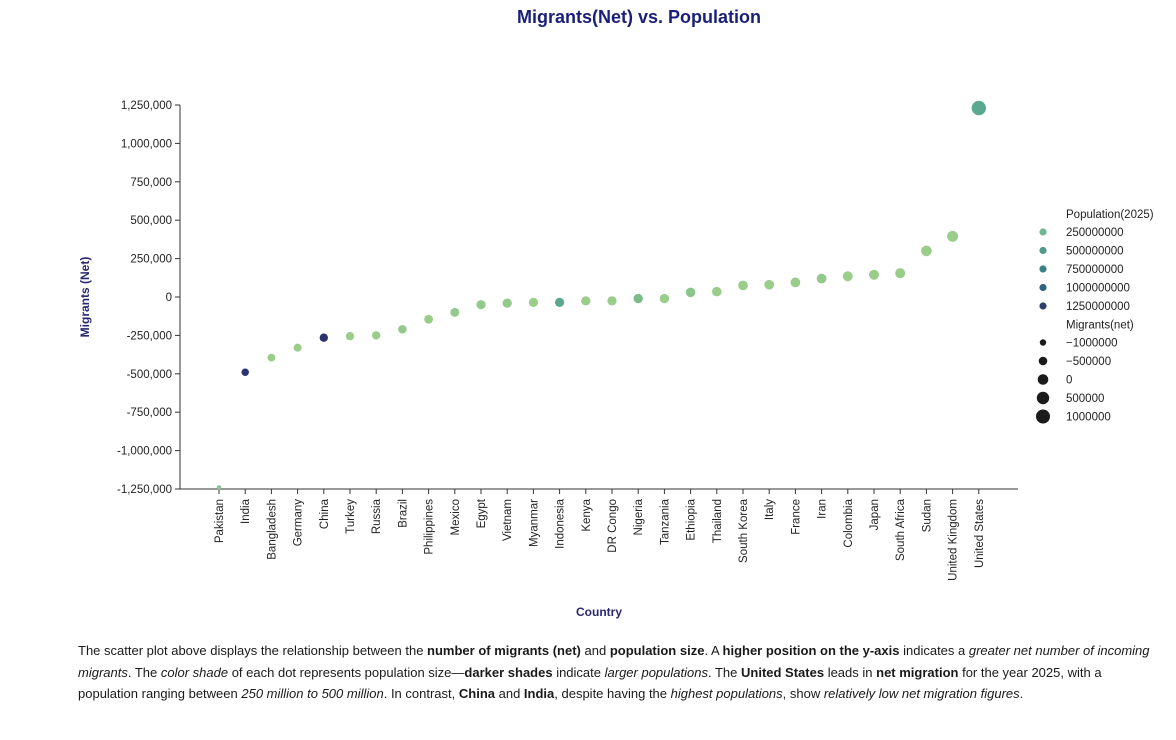 The height and width of the screenshot is (740, 1176). What do you see at coordinates (638, 298) in the screenshot?
I see `data-point: Nigeria: -10000` at bounding box center [638, 298].